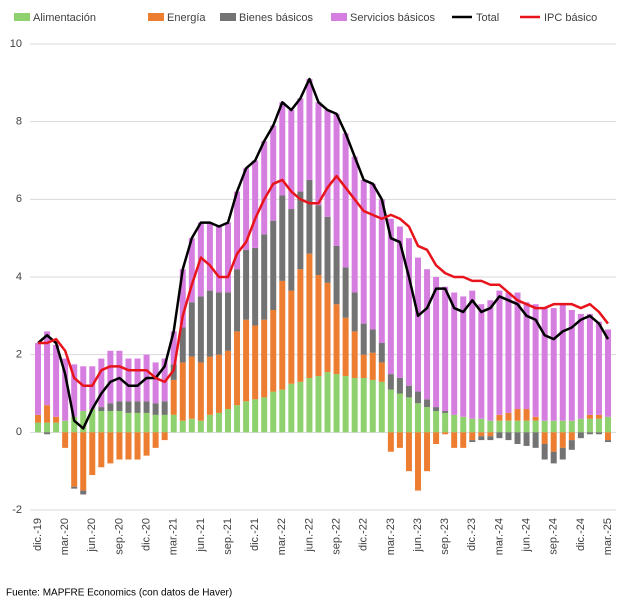 The width and height of the screenshot is (632, 614). Describe the element at coordinates (282, 536) in the screenshot. I see `x-tick-label: mar.-22` at that location.